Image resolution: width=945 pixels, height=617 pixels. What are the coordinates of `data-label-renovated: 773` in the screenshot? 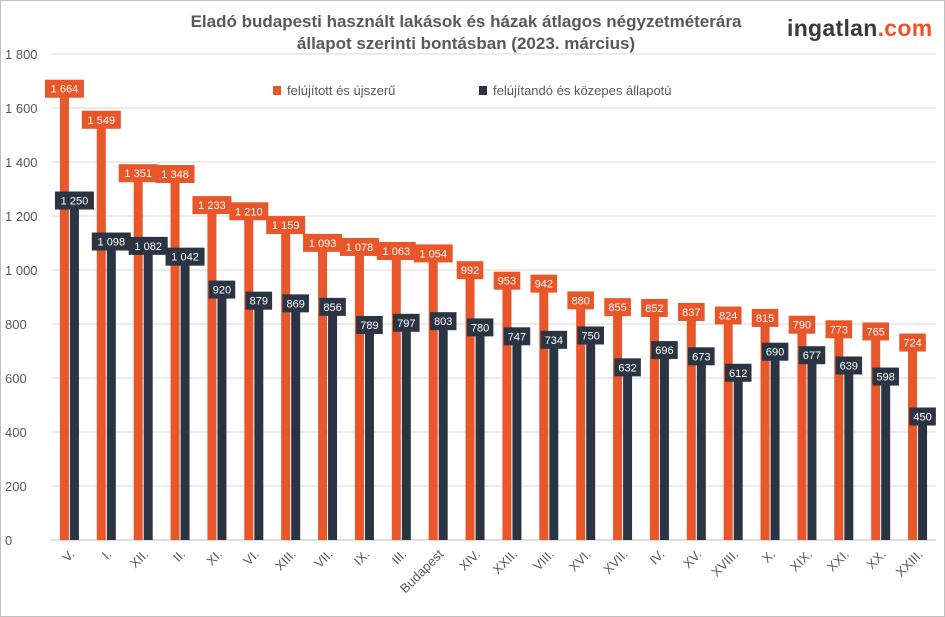 It's located at (839, 329).